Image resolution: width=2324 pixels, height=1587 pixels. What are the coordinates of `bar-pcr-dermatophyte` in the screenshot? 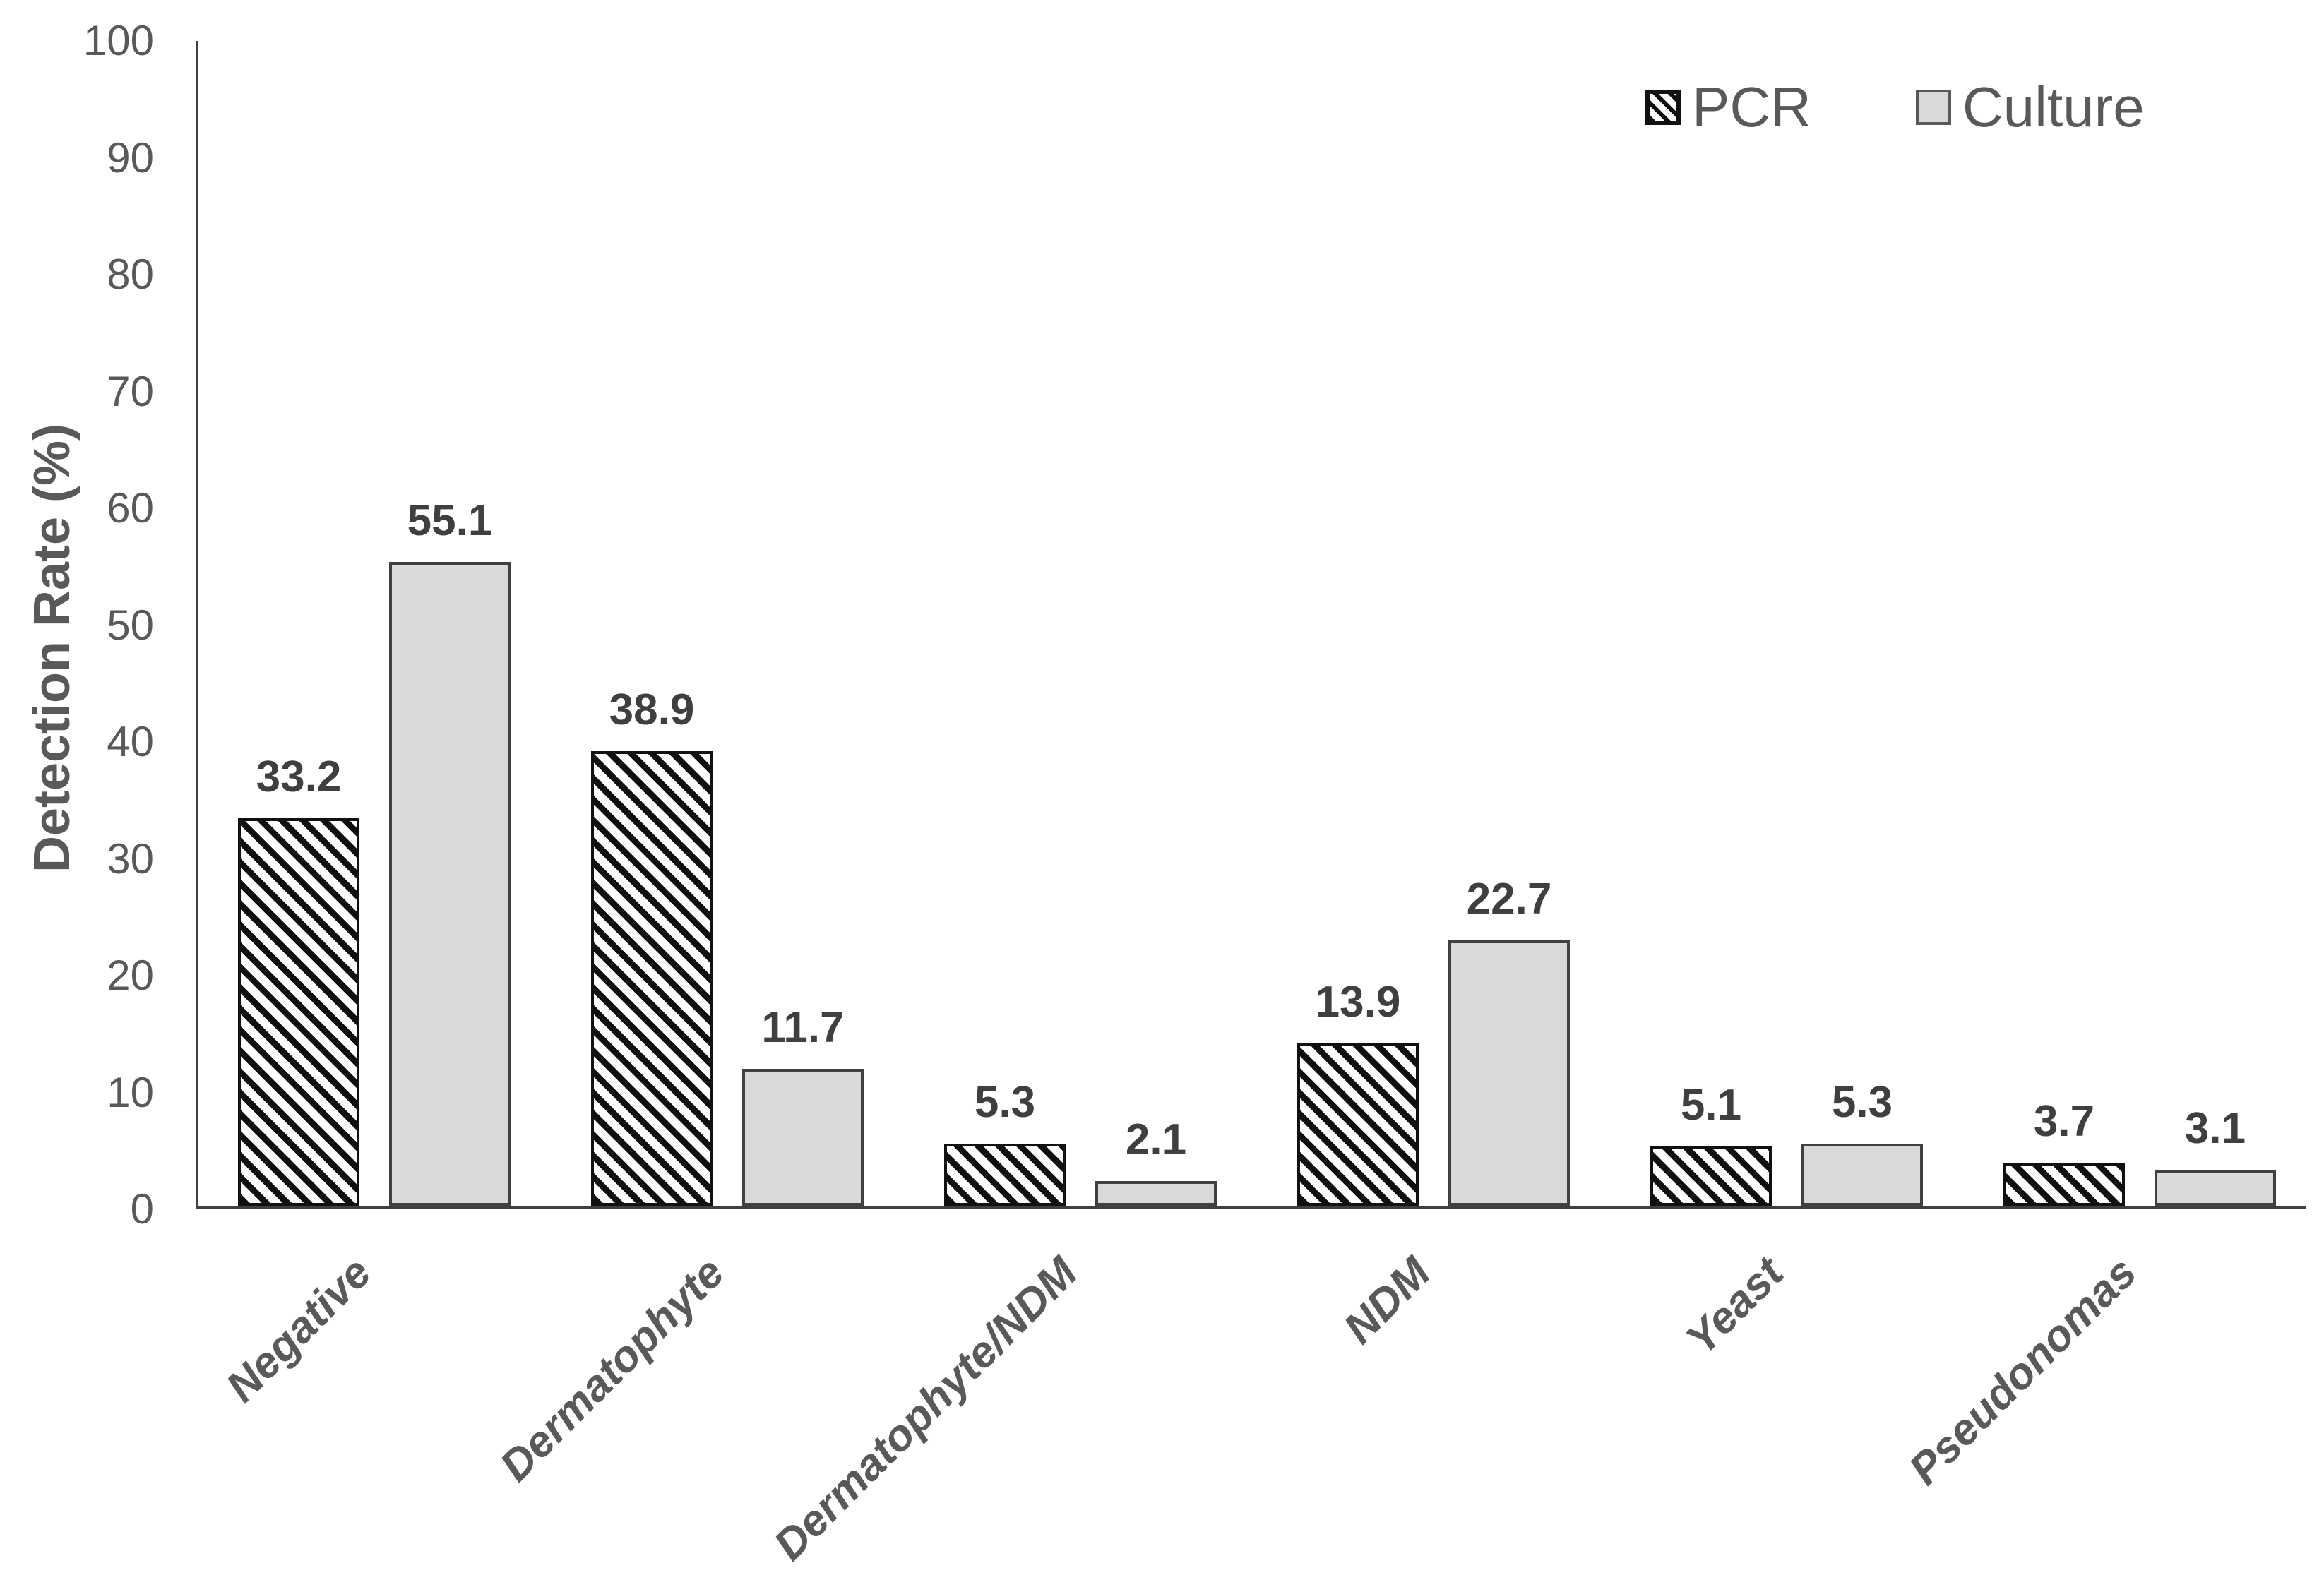 It's located at (652, 979).